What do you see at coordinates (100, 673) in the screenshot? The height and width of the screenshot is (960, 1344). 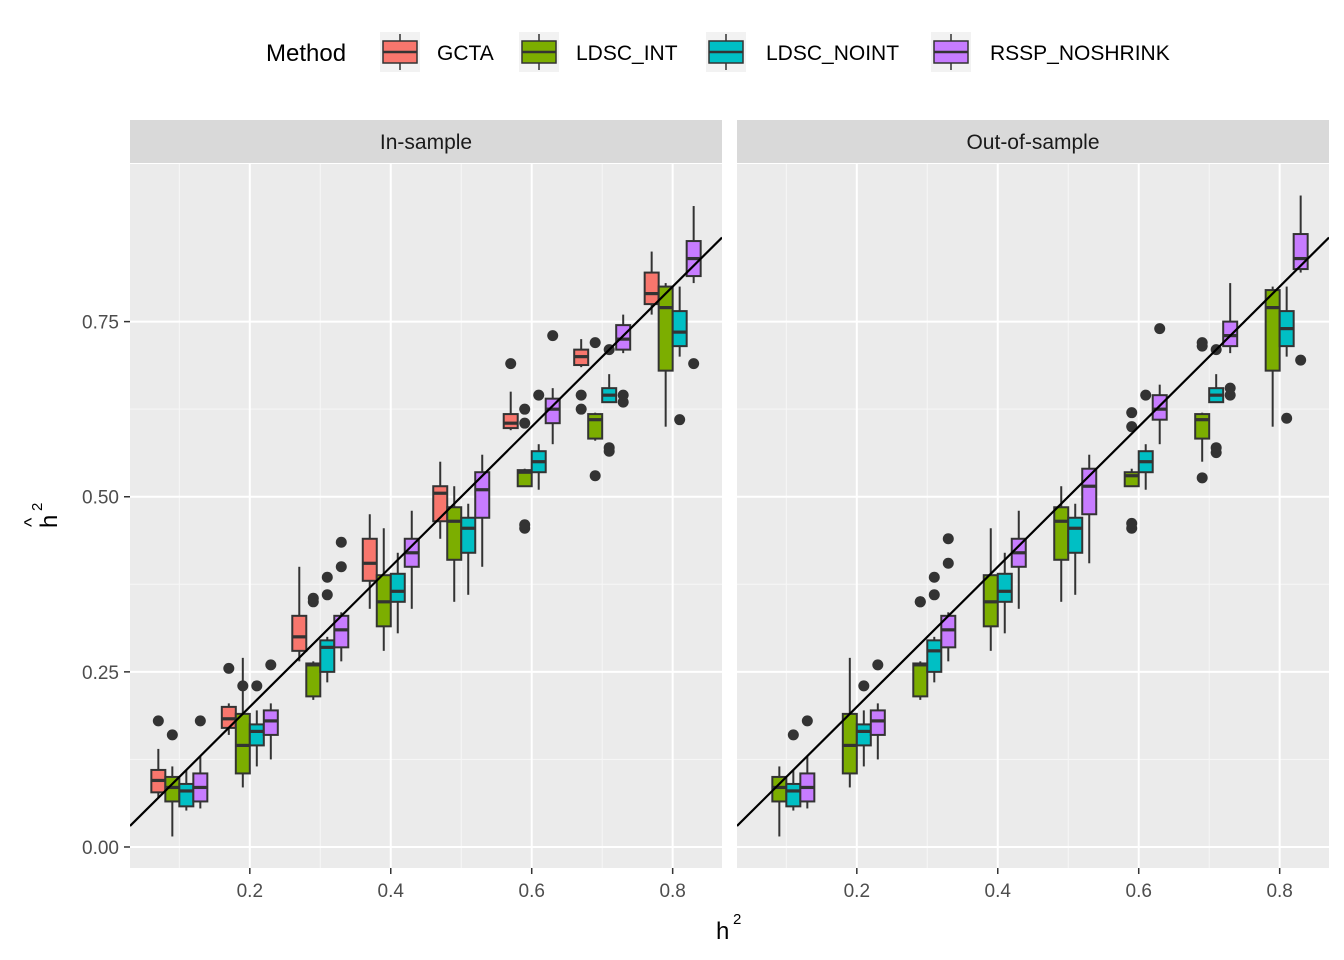 I see `y-tick-label: 0.25` at bounding box center [100, 673].